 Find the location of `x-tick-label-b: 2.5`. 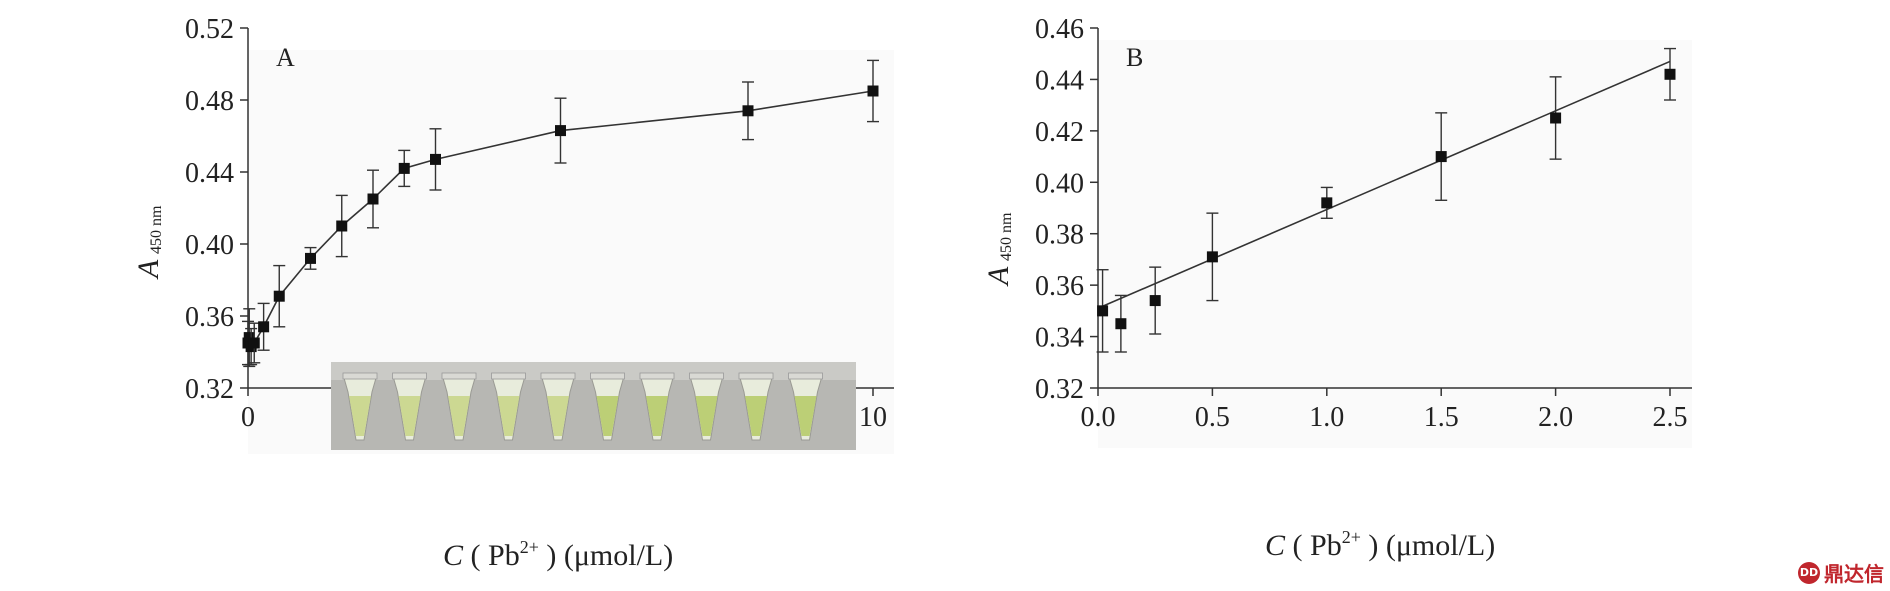

x-tick-label-b: 2.5 is located at coordinates (1670, 417).